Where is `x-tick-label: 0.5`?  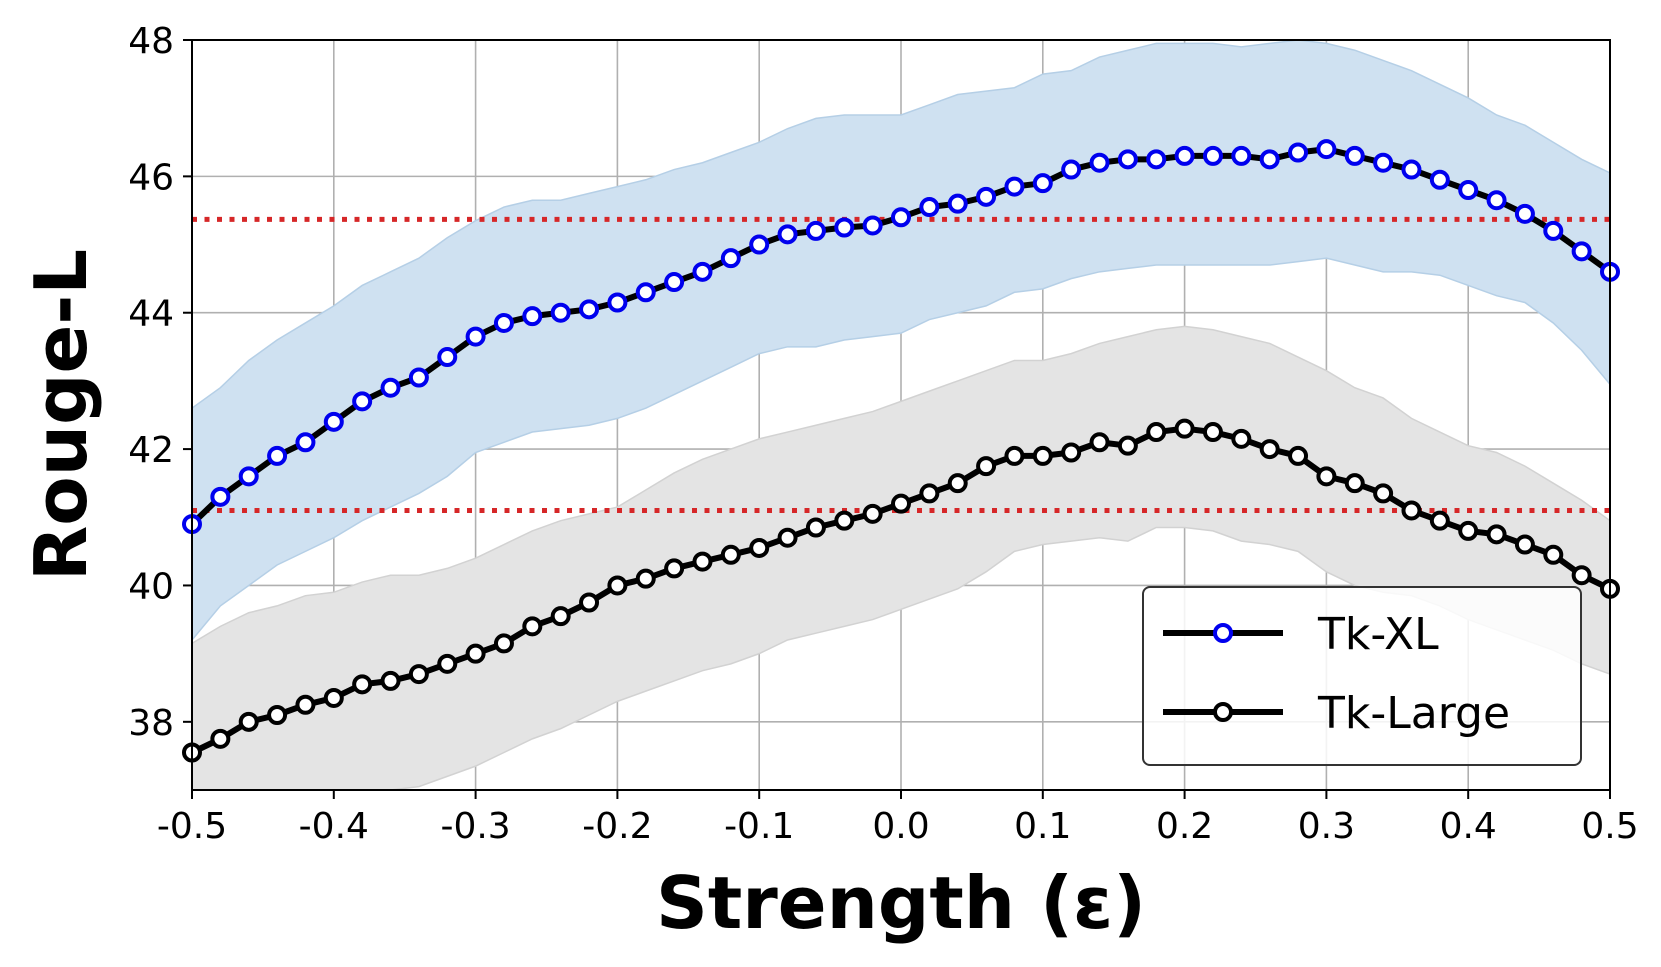
x-tick-label: 0.5 is located at coordinates (1609, 826).